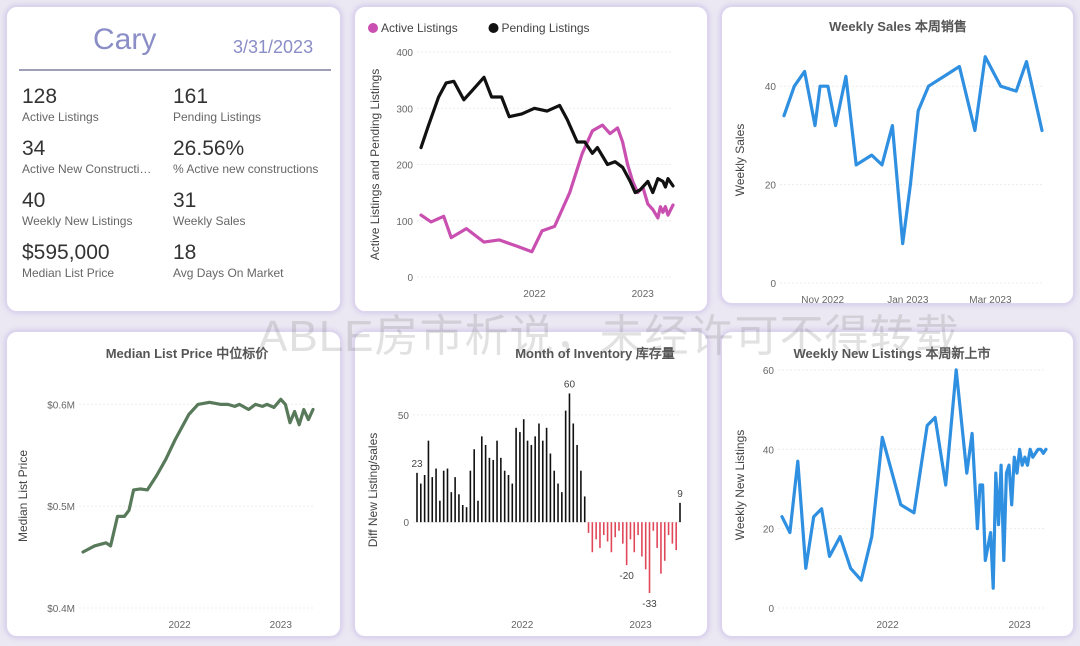 This screenshot has height=646, width=1080. What do you see at coordinates (217, 117) in the screenshot?
I see `kpi-label: Pending Listings` at bounding box center [217, 117].